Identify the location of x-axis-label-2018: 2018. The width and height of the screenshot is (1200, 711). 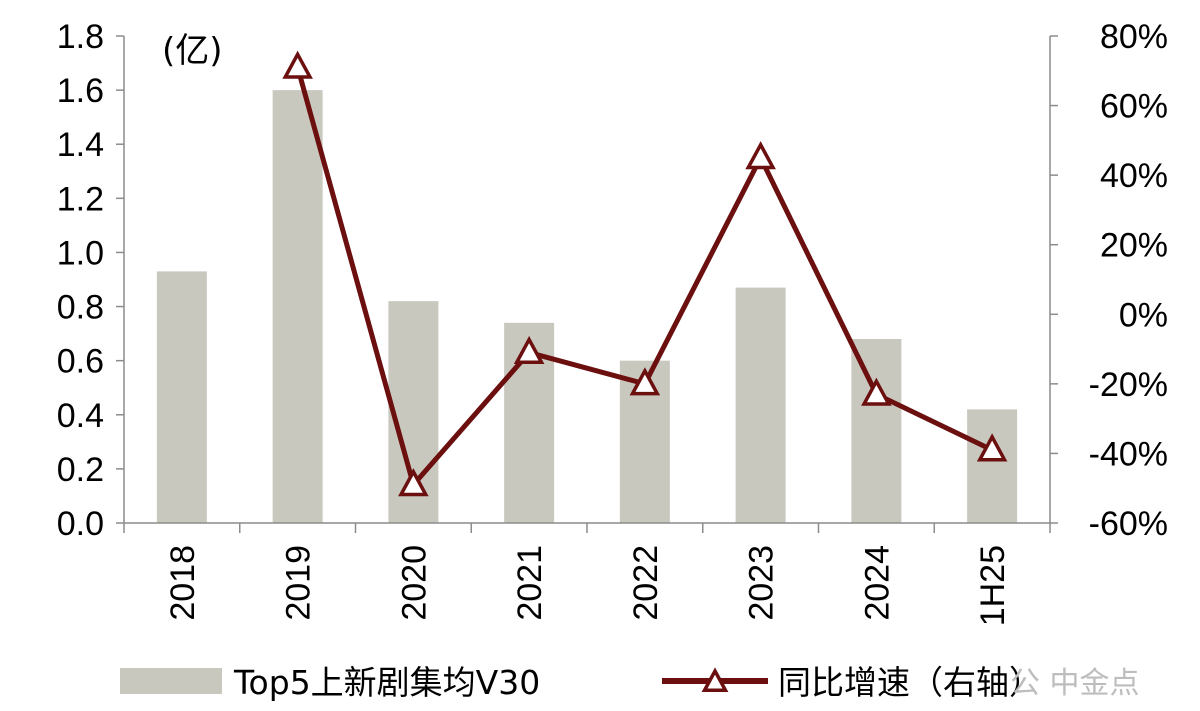
(183, 583).